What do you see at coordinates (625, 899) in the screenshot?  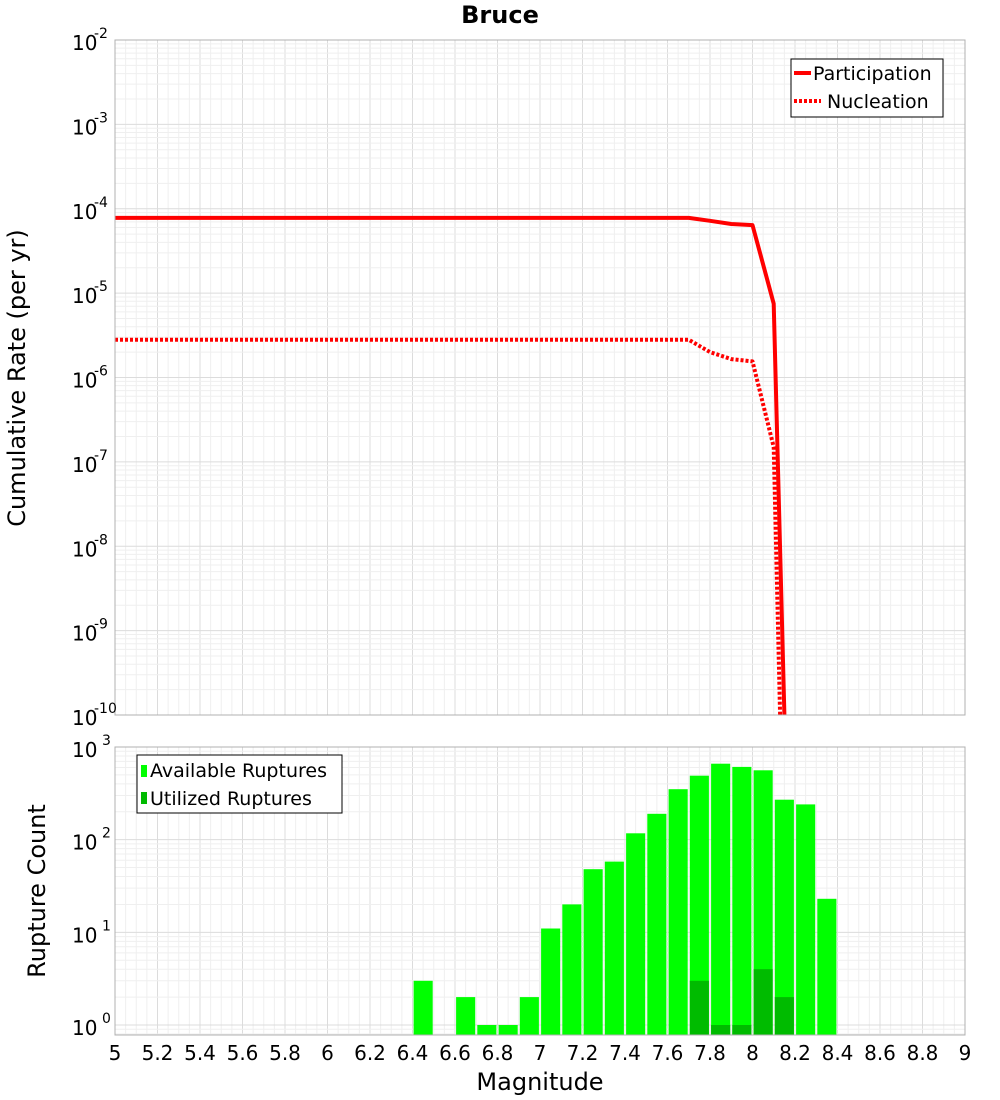 I see `bottom-plot-bars` at bounding box center [625, 899].